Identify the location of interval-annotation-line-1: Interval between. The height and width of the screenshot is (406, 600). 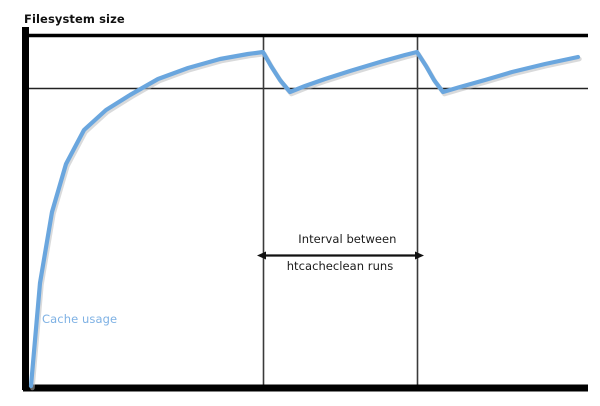
(347, 238).